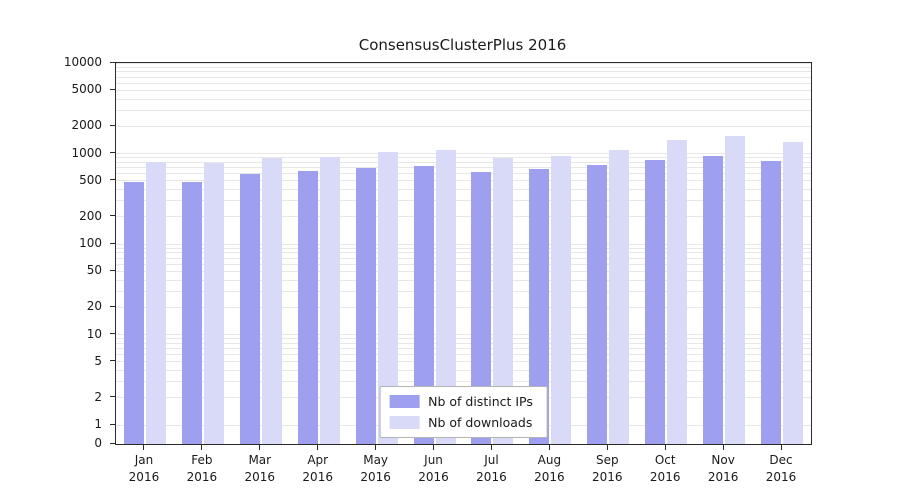  Describe the element at coordinates (549, 460) in the screenshot. I see `x-tick-month: Aug` at that location.